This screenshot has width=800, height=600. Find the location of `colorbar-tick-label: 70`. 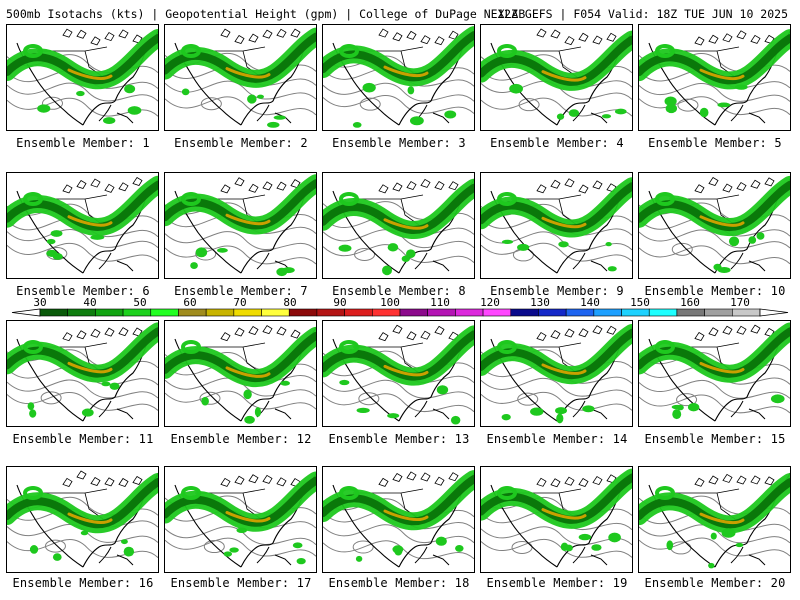

colorbar-tick-label: 70 is located at coordinates (239, 302).